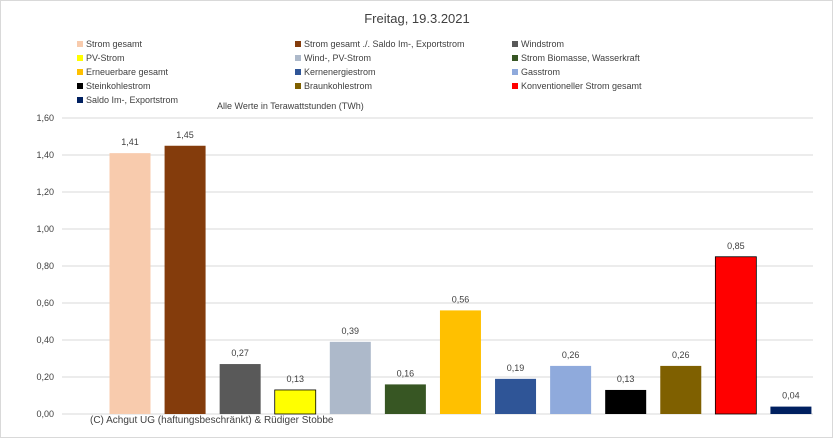 Image resolution: width=834 pixels, height=439 pixels. I want to click on legend-item: PV-Strom, so click(101, 58).